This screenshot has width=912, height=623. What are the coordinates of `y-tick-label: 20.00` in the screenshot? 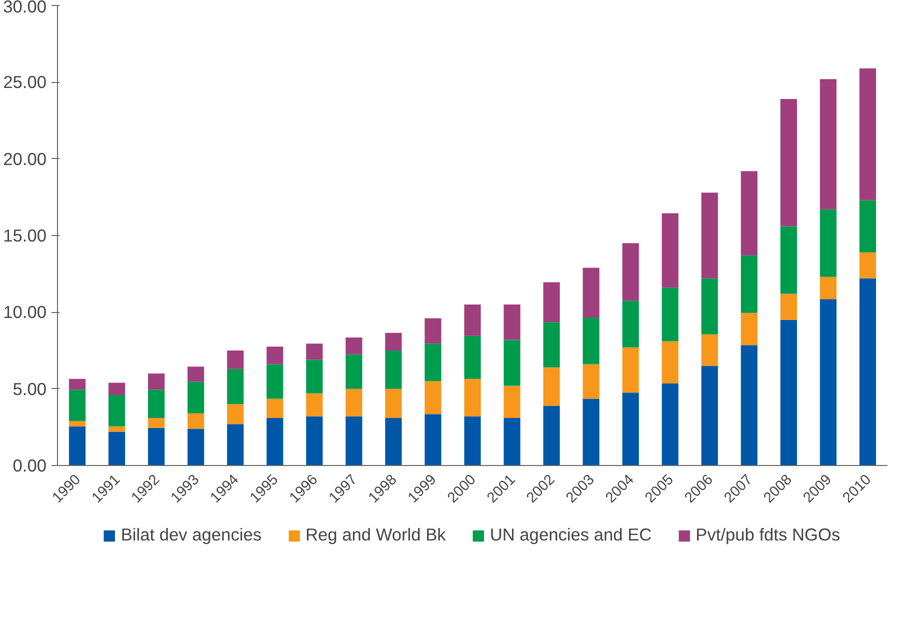 It's located at (25, 158).